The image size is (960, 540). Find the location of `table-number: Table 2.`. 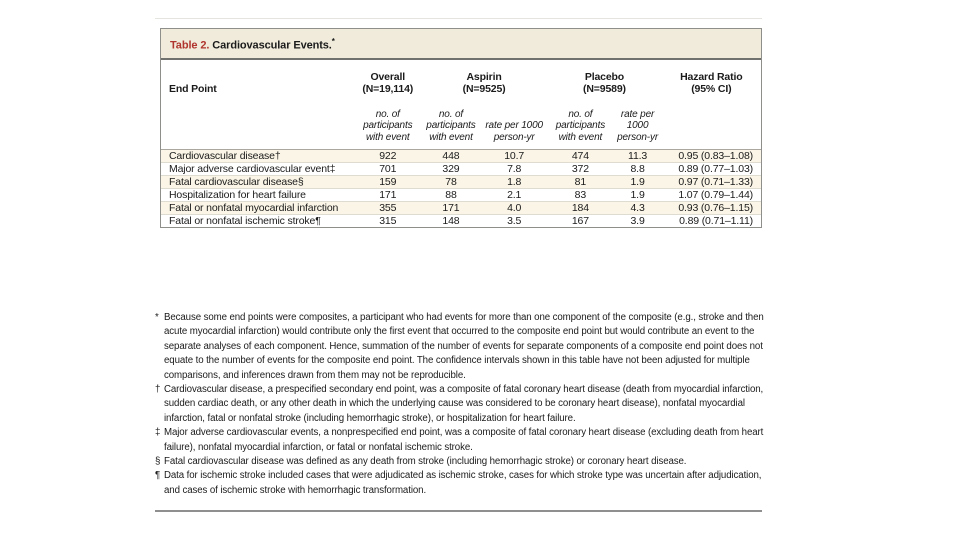

table-number: Table 2. is located at coordinates (190, 45).